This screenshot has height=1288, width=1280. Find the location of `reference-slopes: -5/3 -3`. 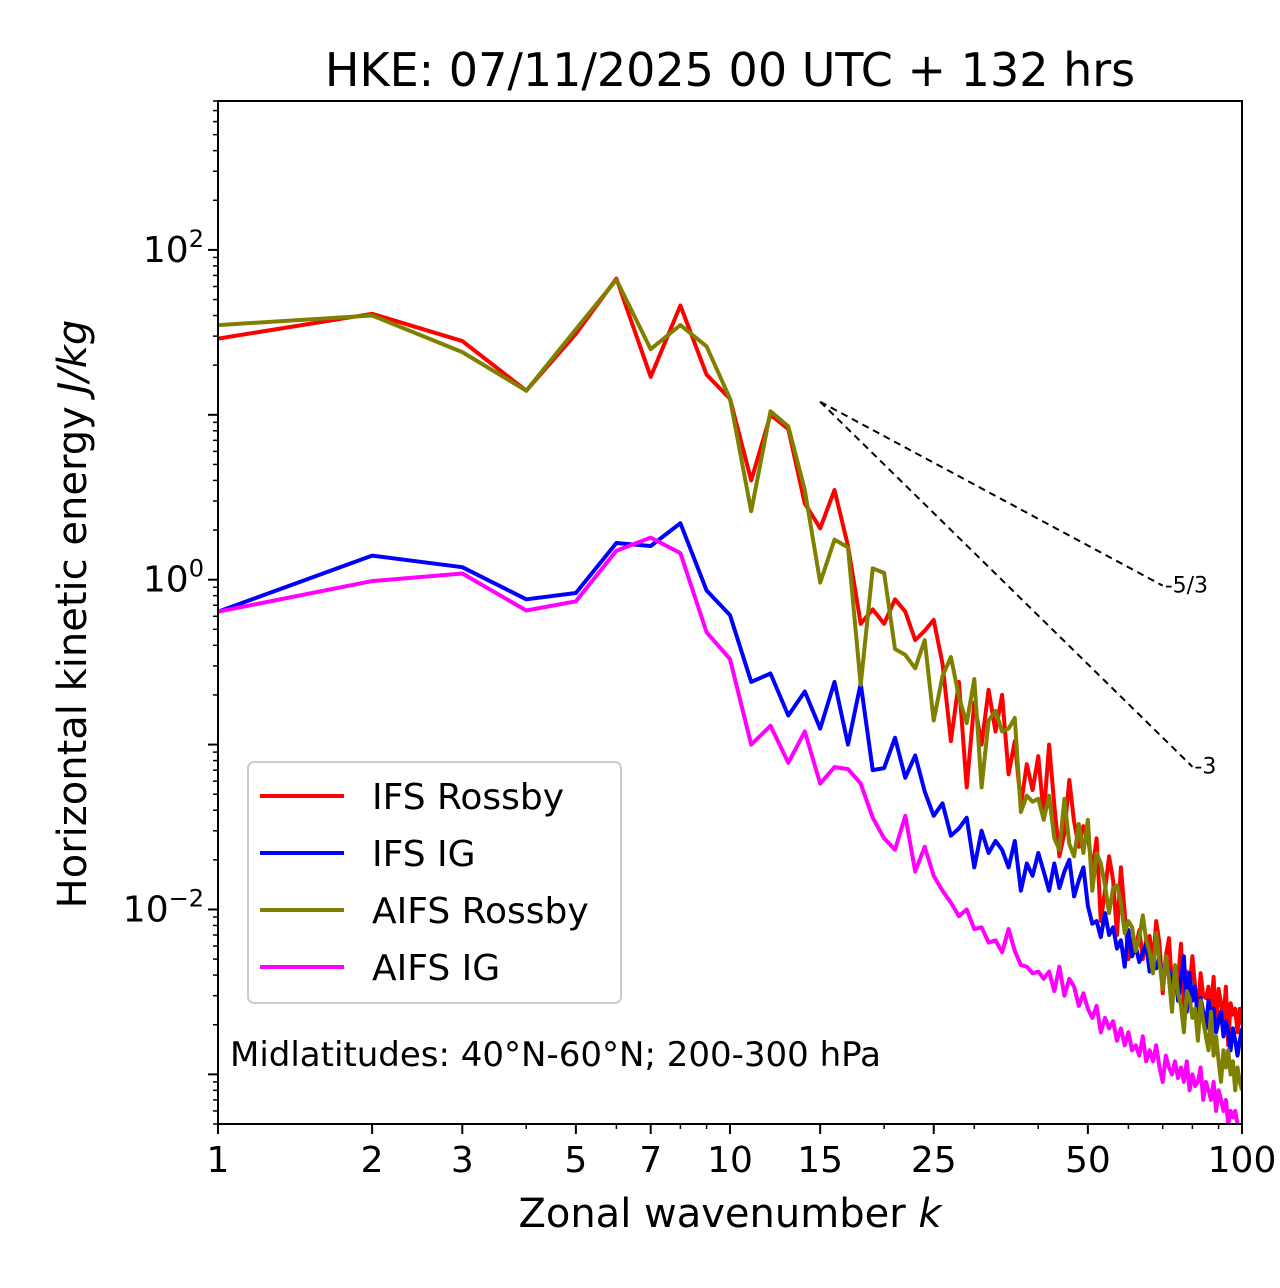

reference-slopes: -5/3 -3 is located at coordinates (1017, 590).